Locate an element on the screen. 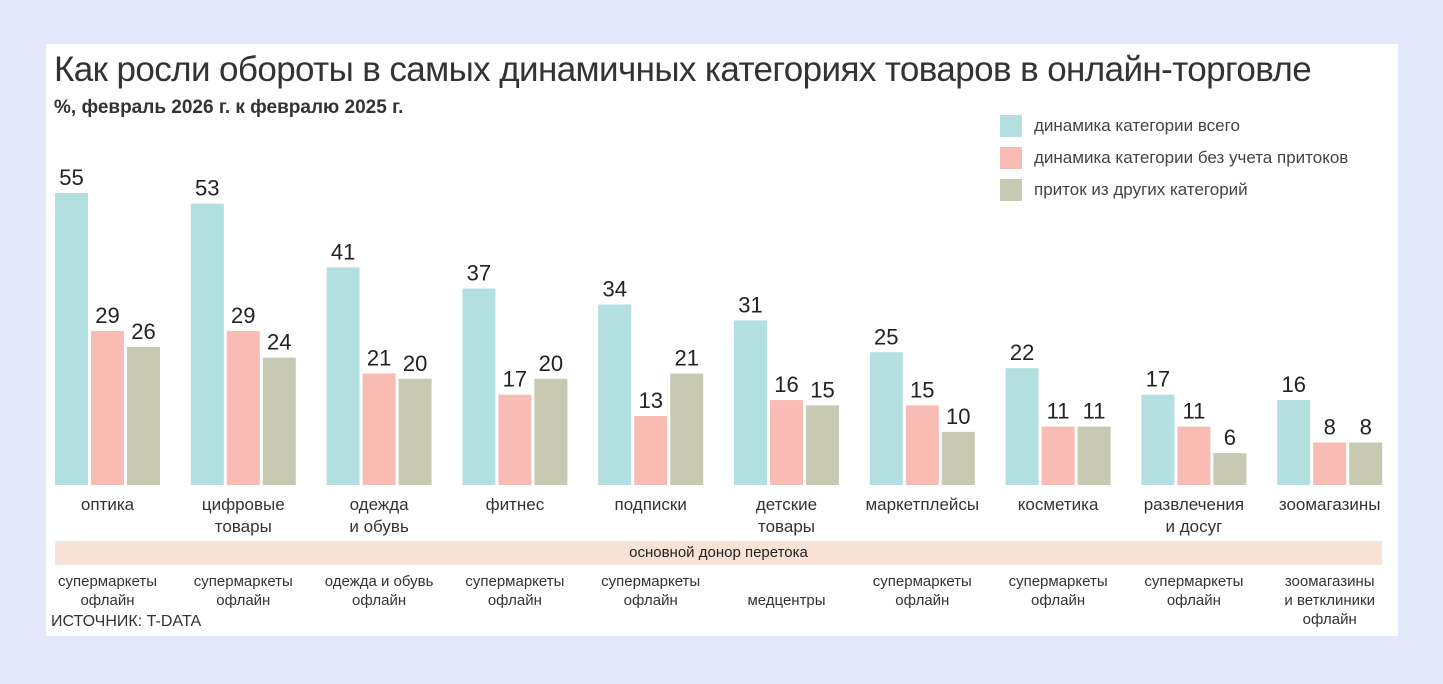 This screenshot has width=1443, height=684. category-label: косметика is located at coordinates (1058, 504).